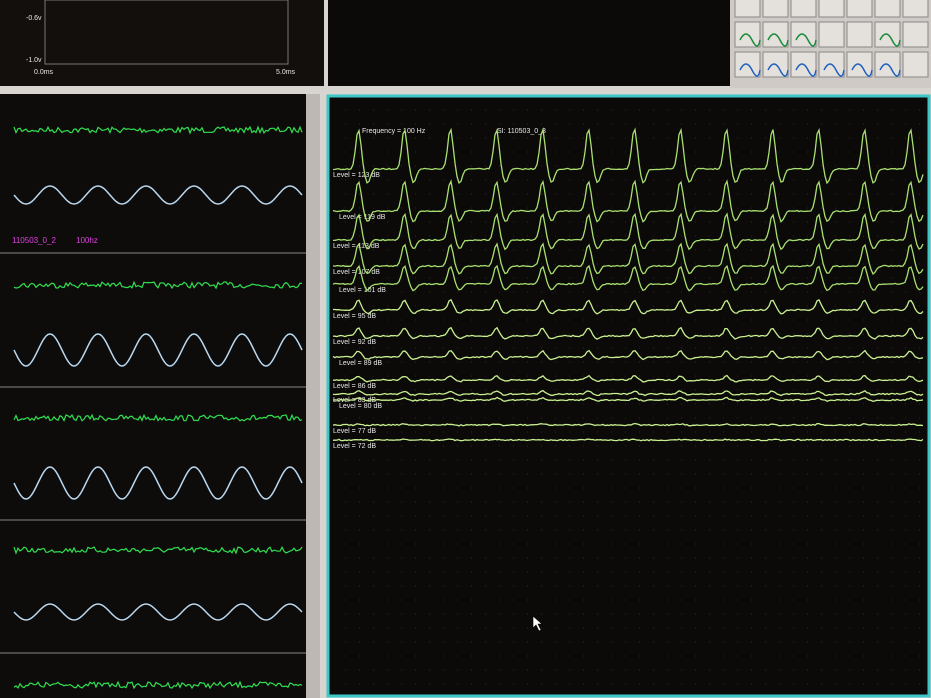 The height and width of the screenshot is (698, 931). Describe the element at coordinates (354, 316) in the screenshot. I see `level-label: Level = 95 dB` at that location.